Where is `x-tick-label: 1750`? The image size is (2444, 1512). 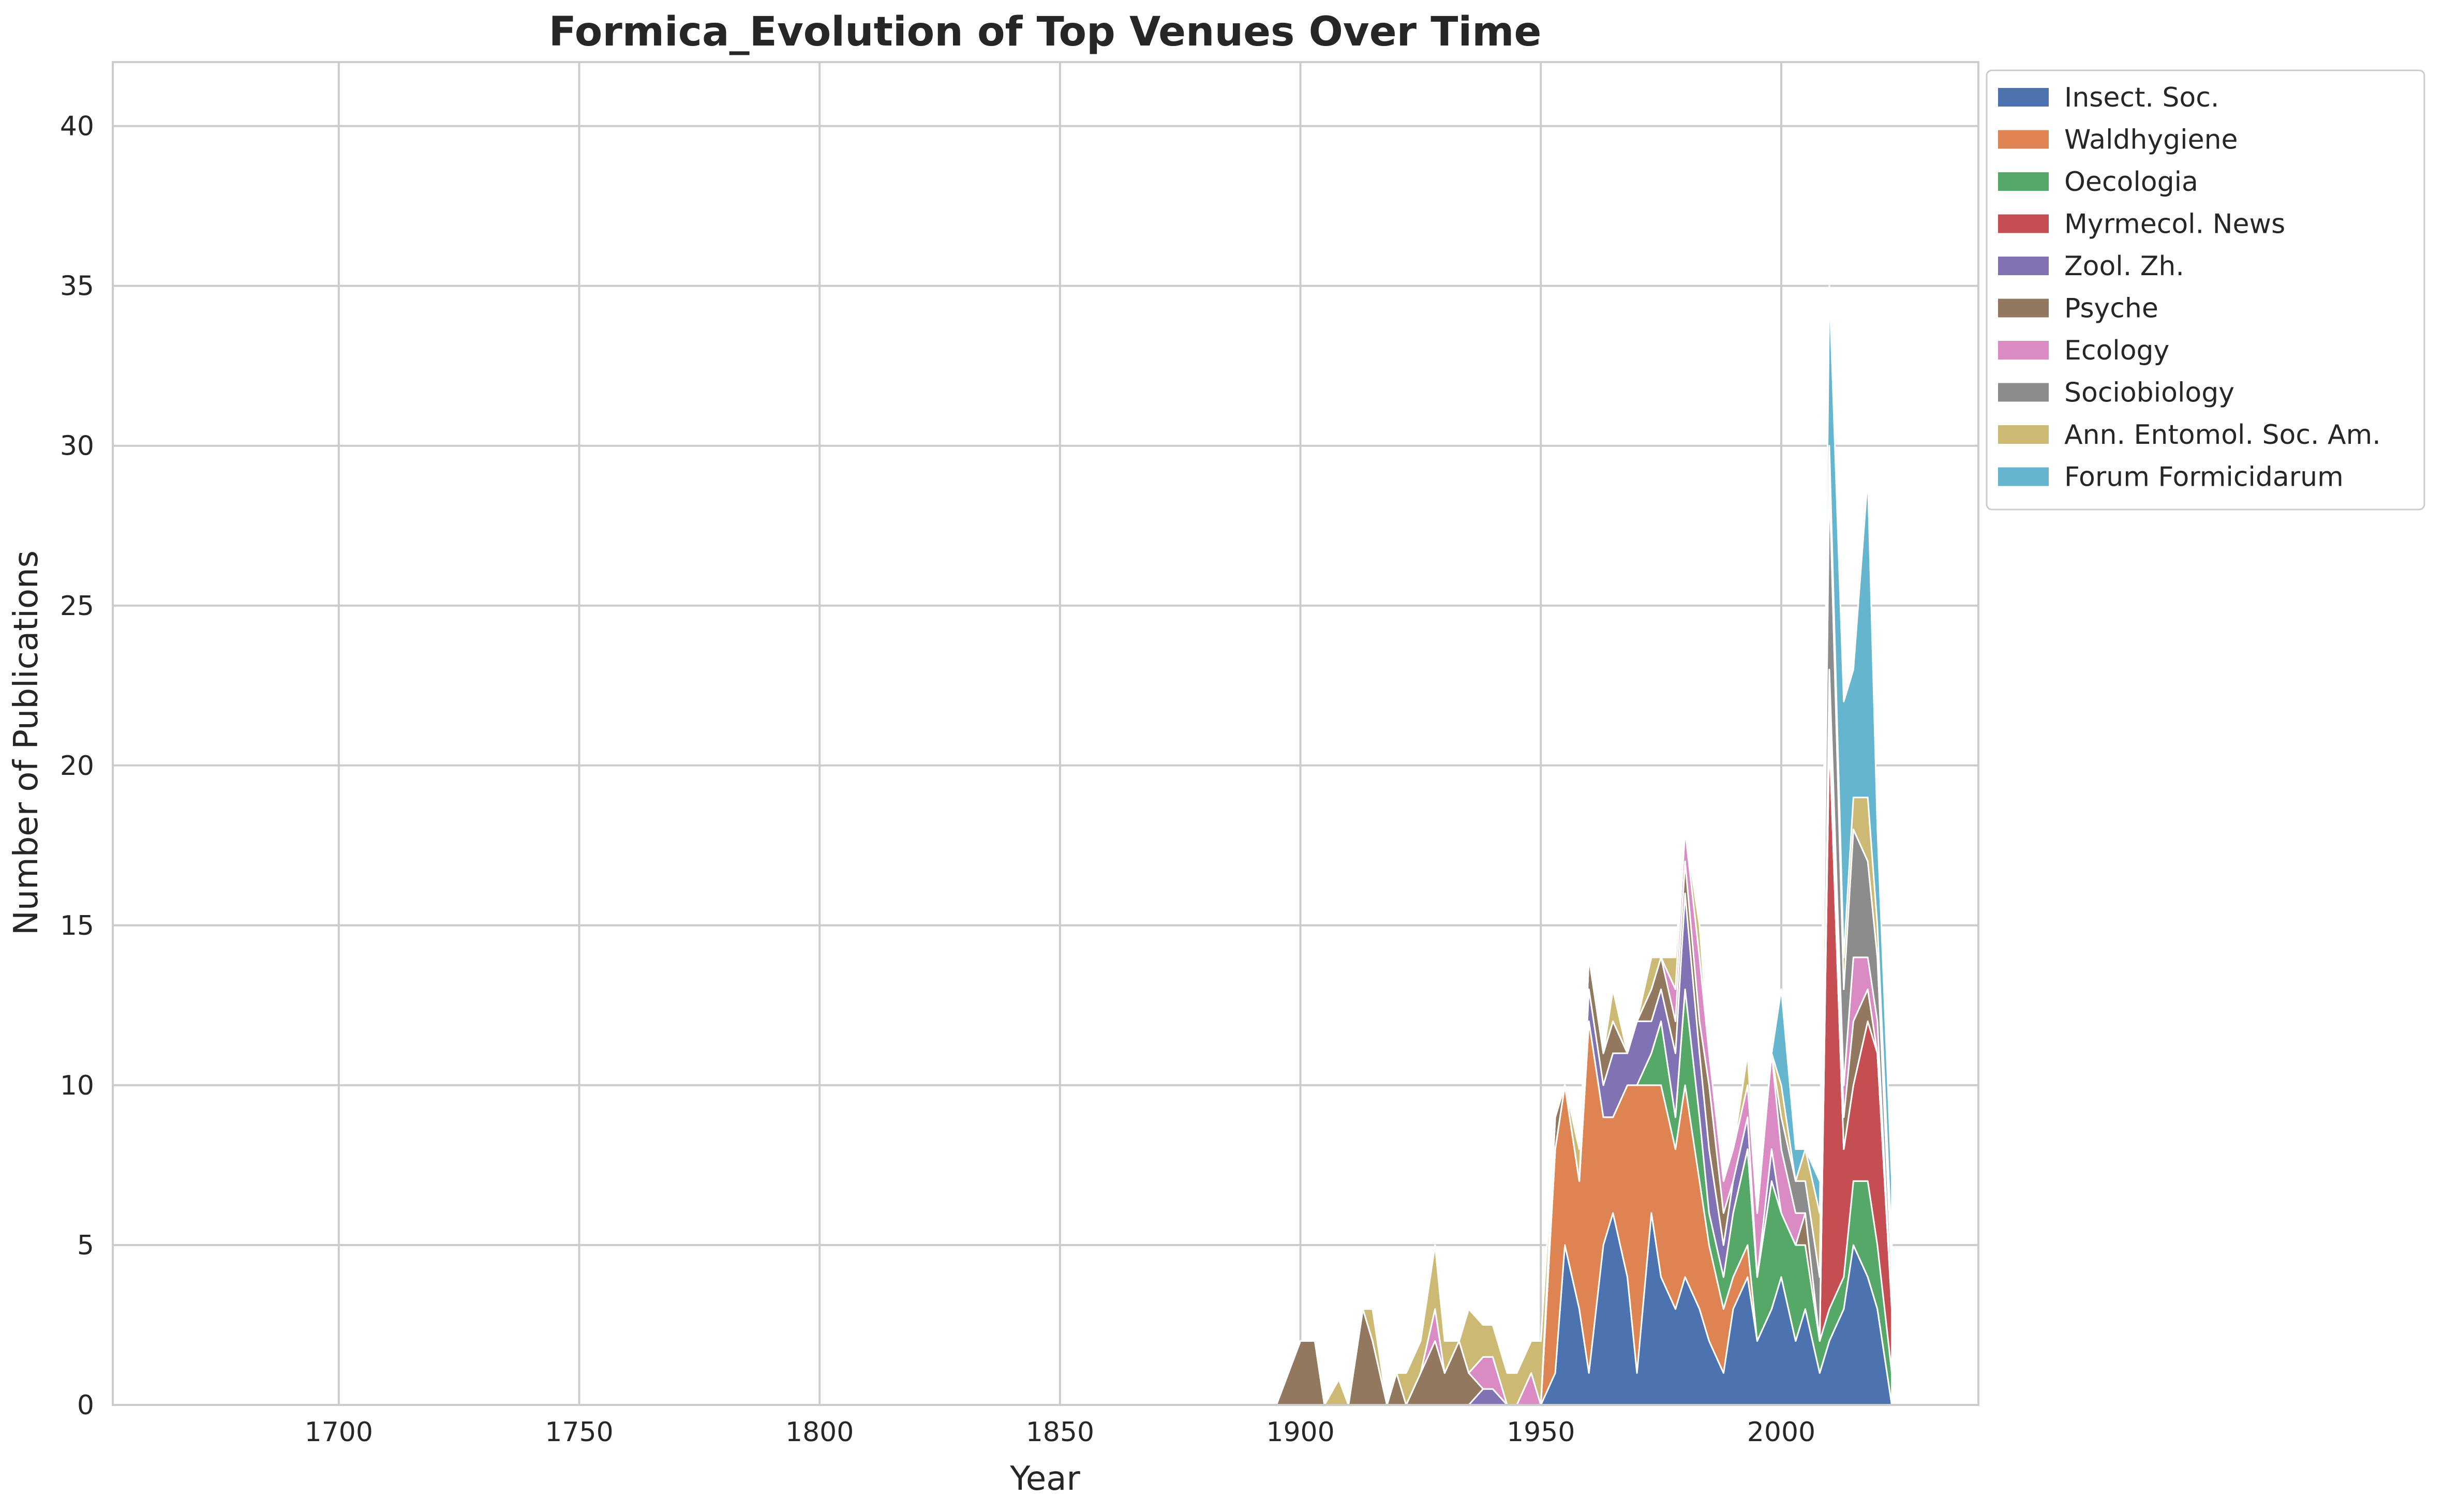
x-tick-label: 1750 is located at coordinates (579, 1432).